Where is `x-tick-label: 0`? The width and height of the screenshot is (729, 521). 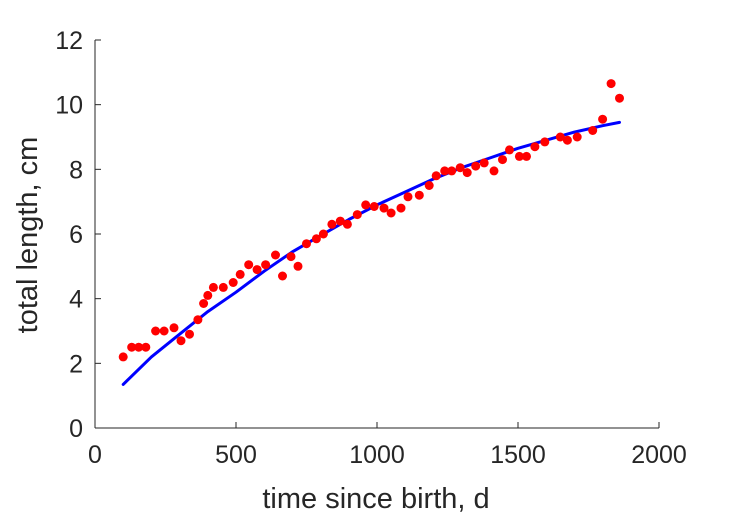 x-tick-label: 0 is located at coordinates (95, 455).